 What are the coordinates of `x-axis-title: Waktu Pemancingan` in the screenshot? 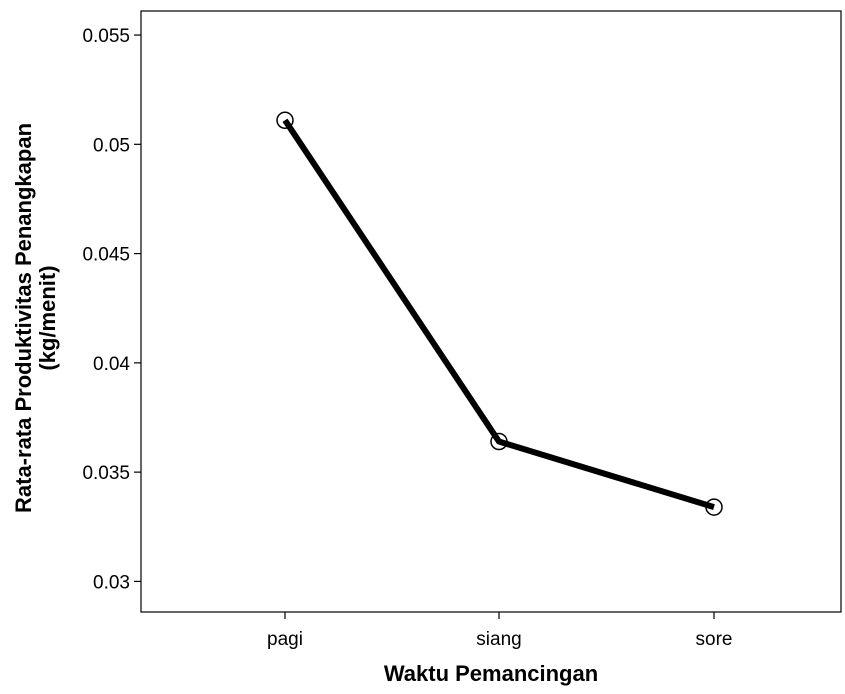 It's located at (491, 673).